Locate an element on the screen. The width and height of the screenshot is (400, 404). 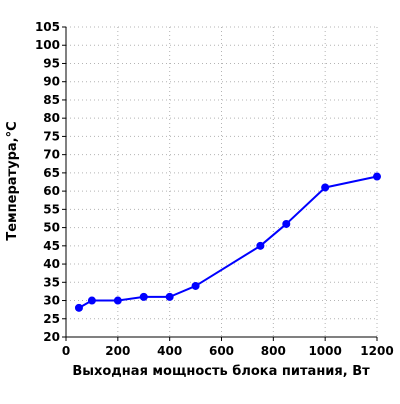
x-tick-label: 1200 is located at coordinates (376, 351).